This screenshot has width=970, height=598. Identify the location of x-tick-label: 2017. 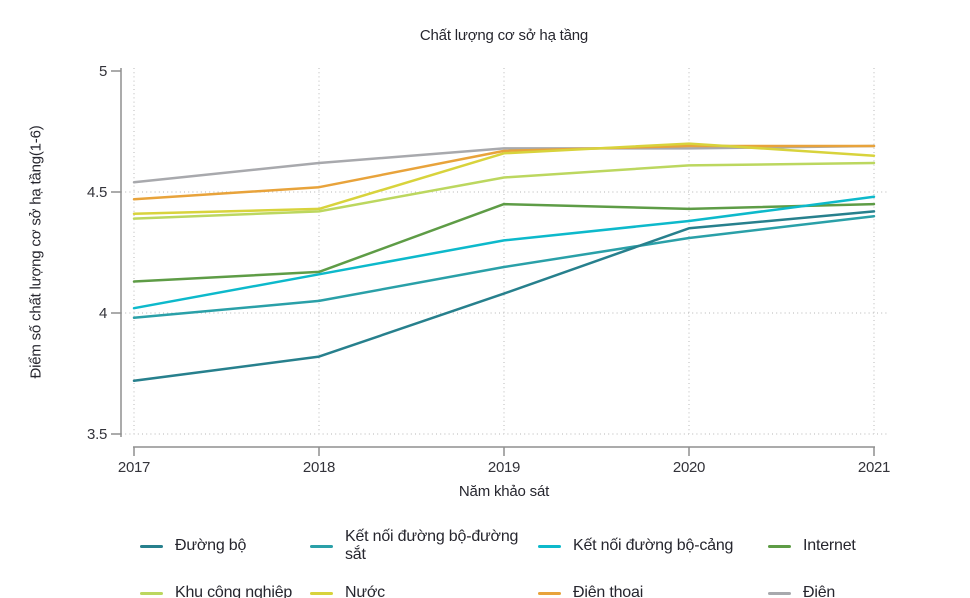
(134, 467).